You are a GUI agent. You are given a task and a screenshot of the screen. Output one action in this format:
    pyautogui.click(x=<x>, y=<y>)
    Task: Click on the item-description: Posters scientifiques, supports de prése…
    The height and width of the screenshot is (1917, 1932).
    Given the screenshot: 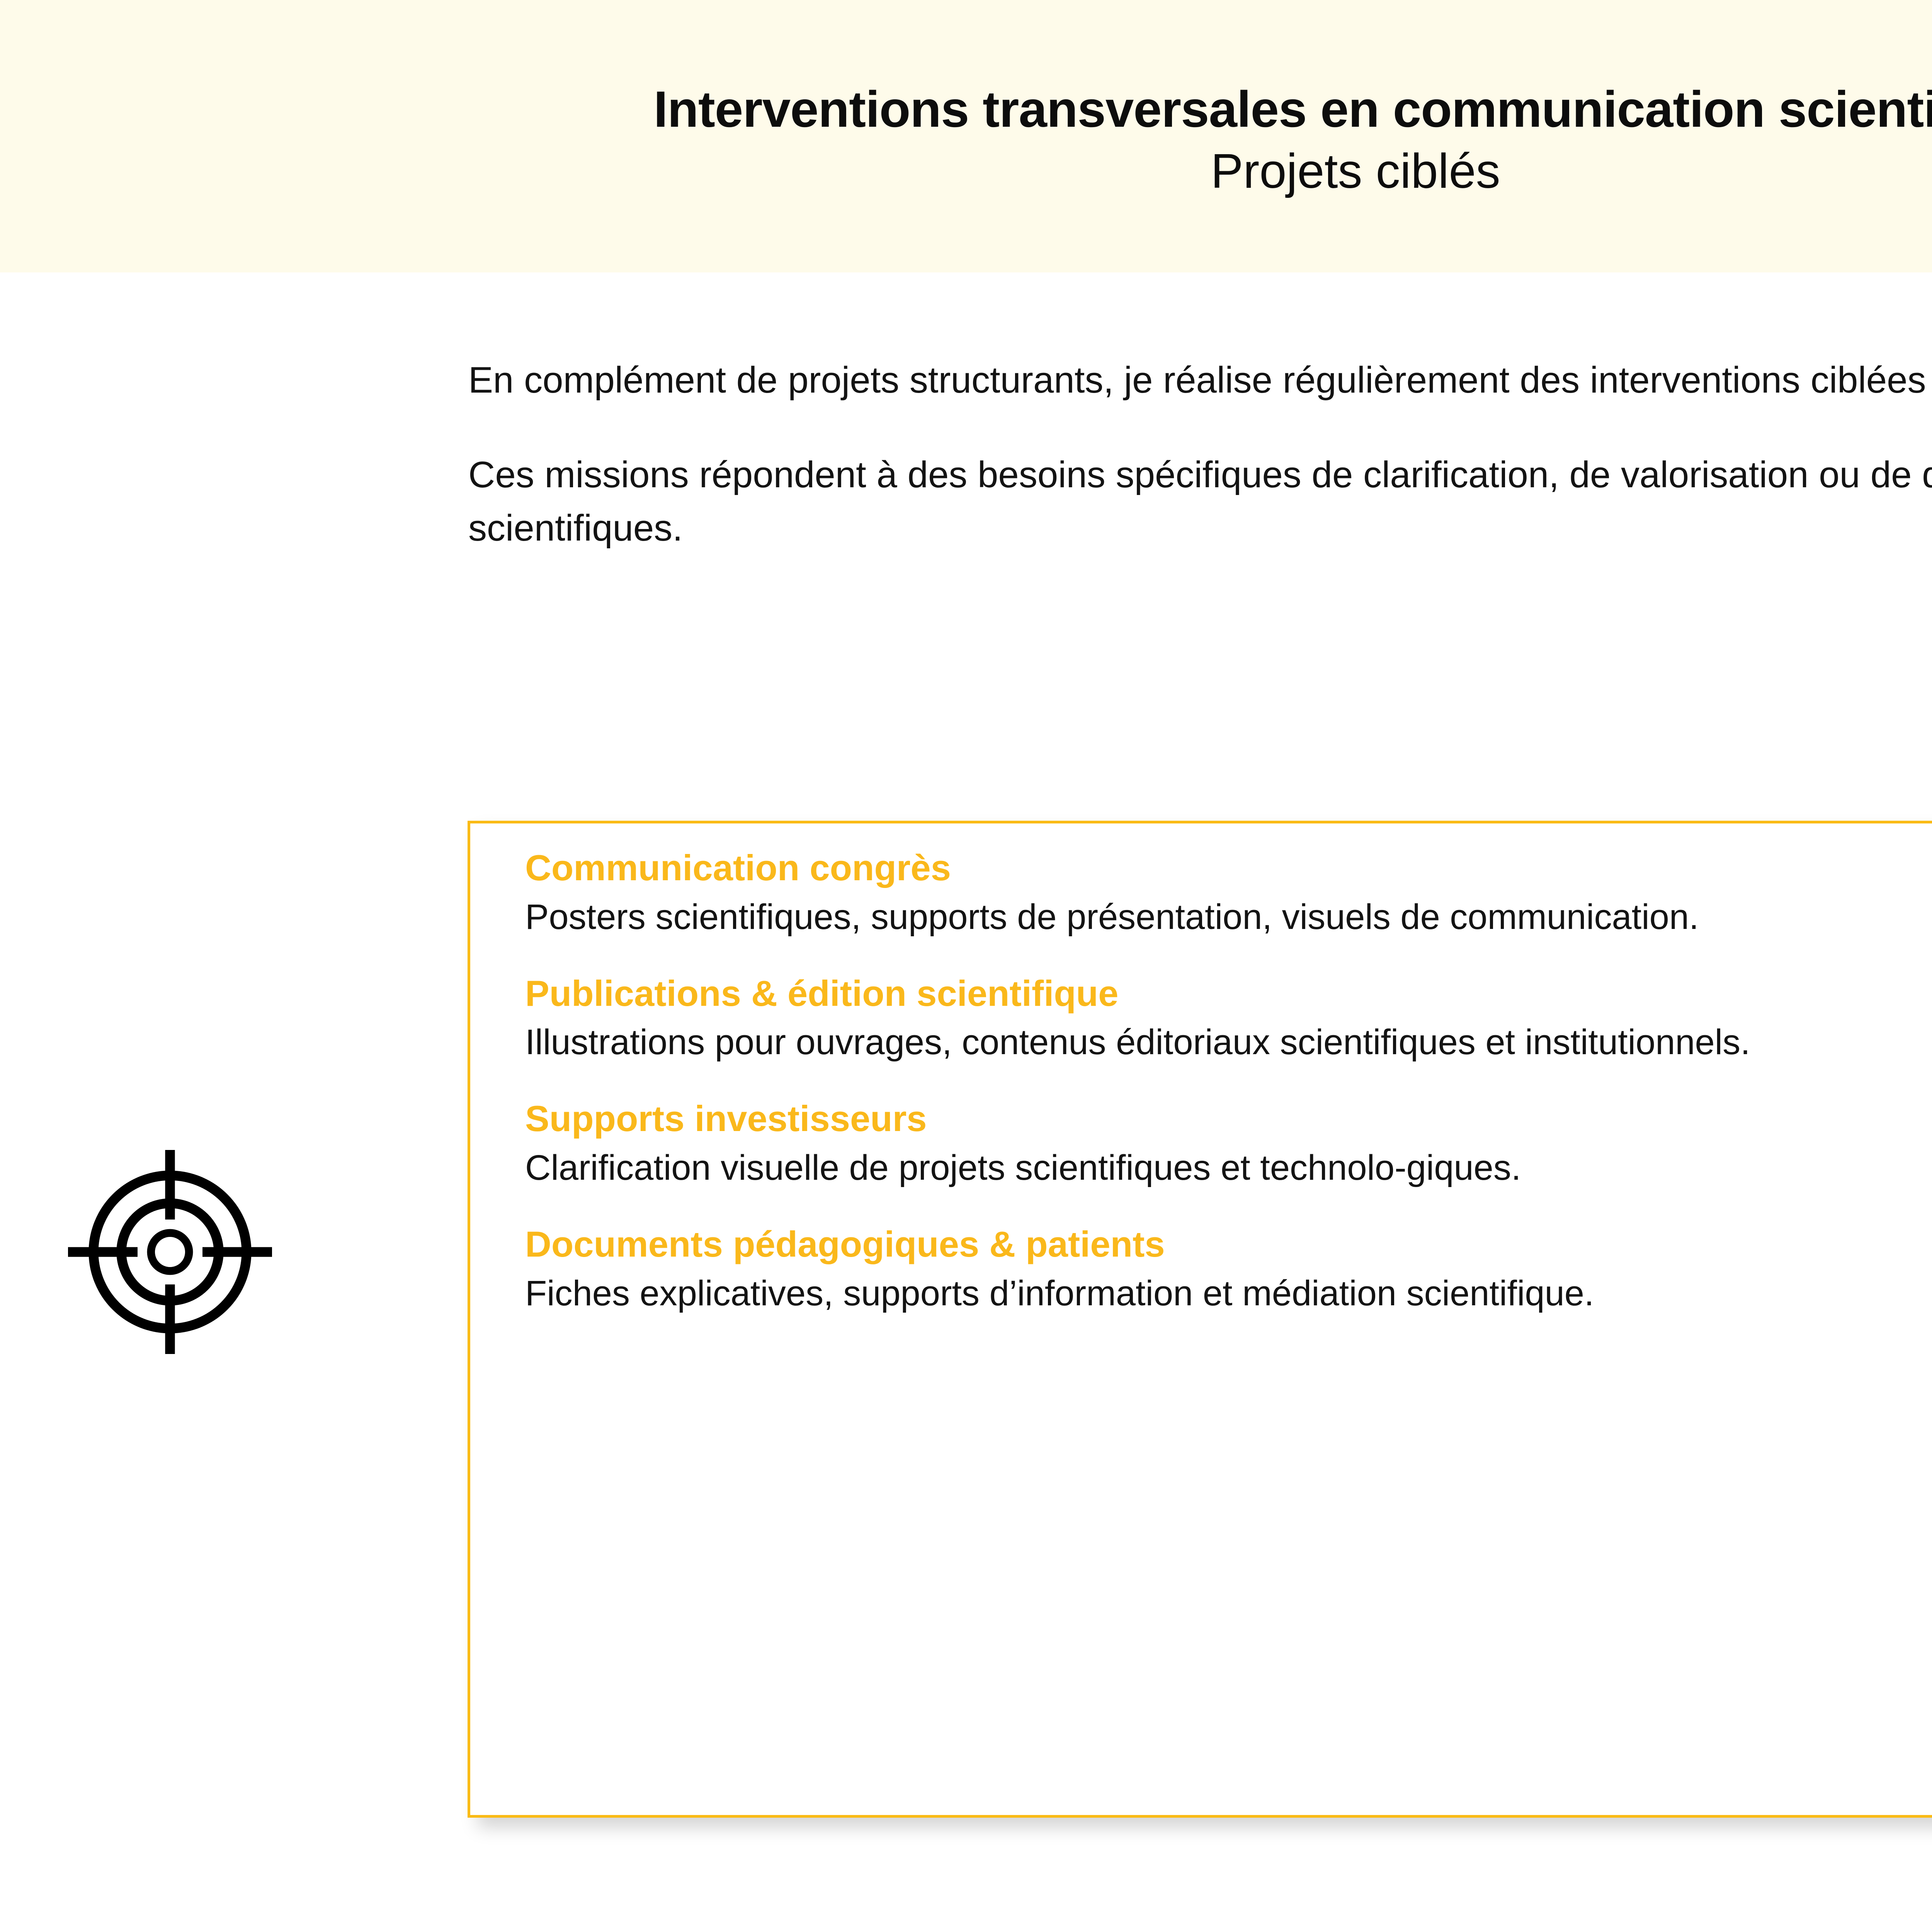 What is the action you would take?
    pyautogui.click(x=1112, y=917)
    